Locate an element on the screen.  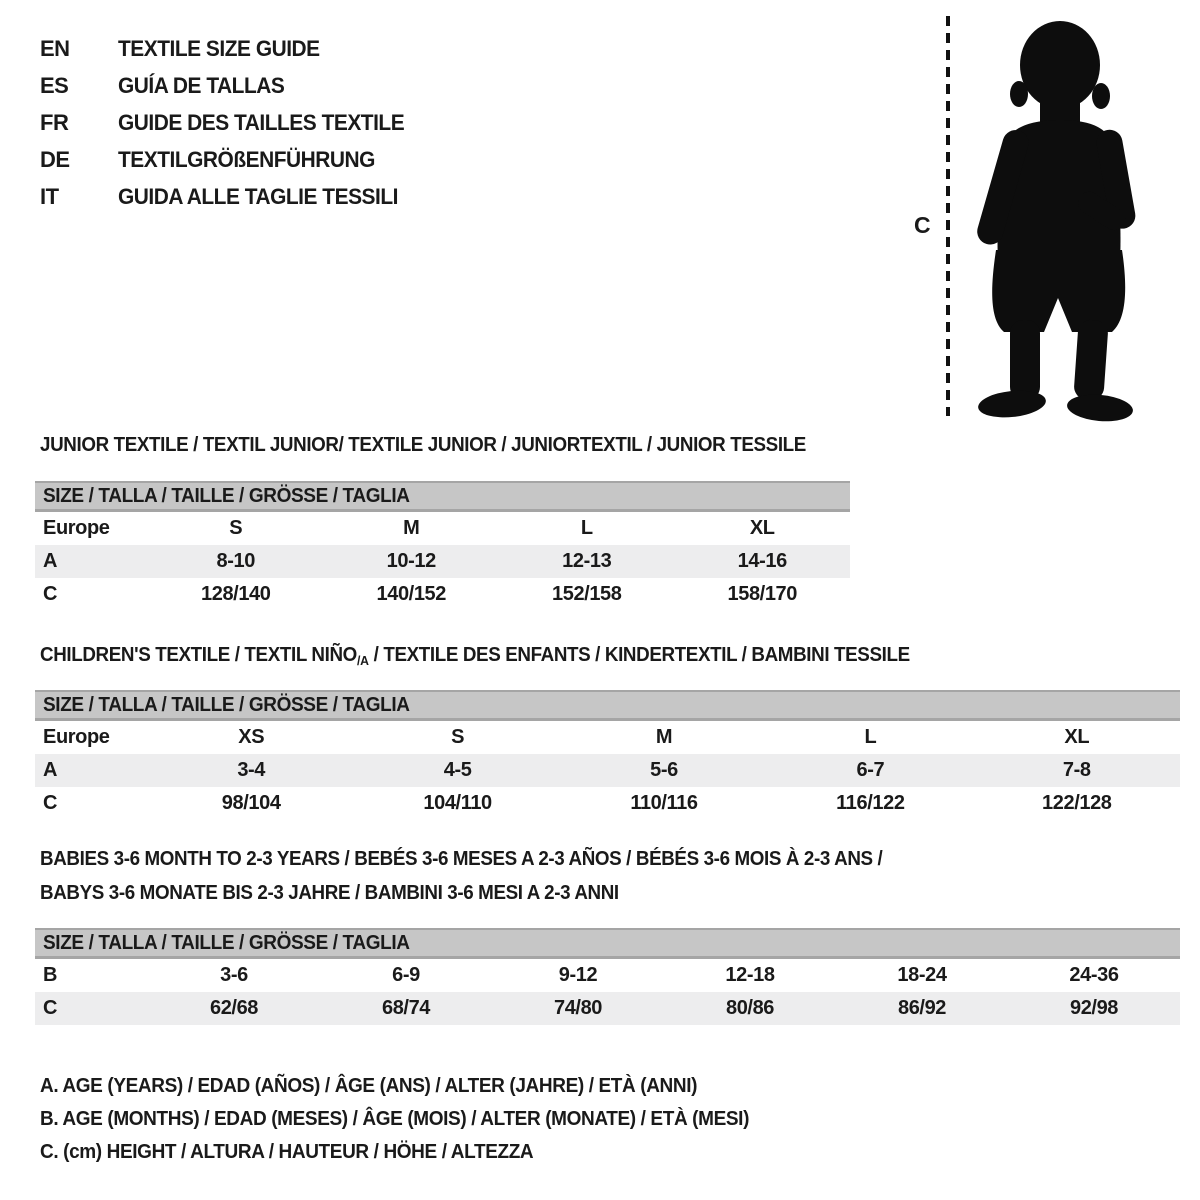
toddler-silhouette-icon is located at coordinates (1056, 221).